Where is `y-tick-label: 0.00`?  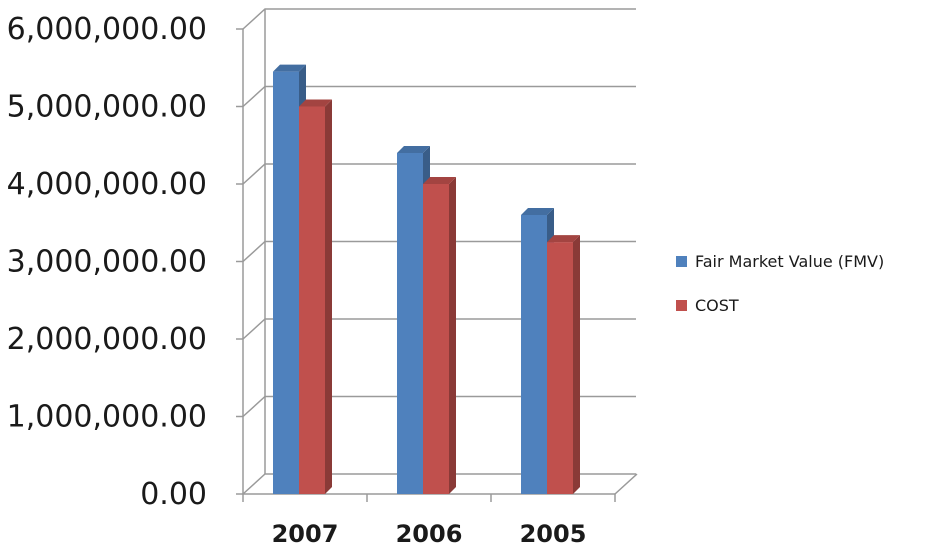 y-tick-label: 0.00 is located at coordinates (173, 494).